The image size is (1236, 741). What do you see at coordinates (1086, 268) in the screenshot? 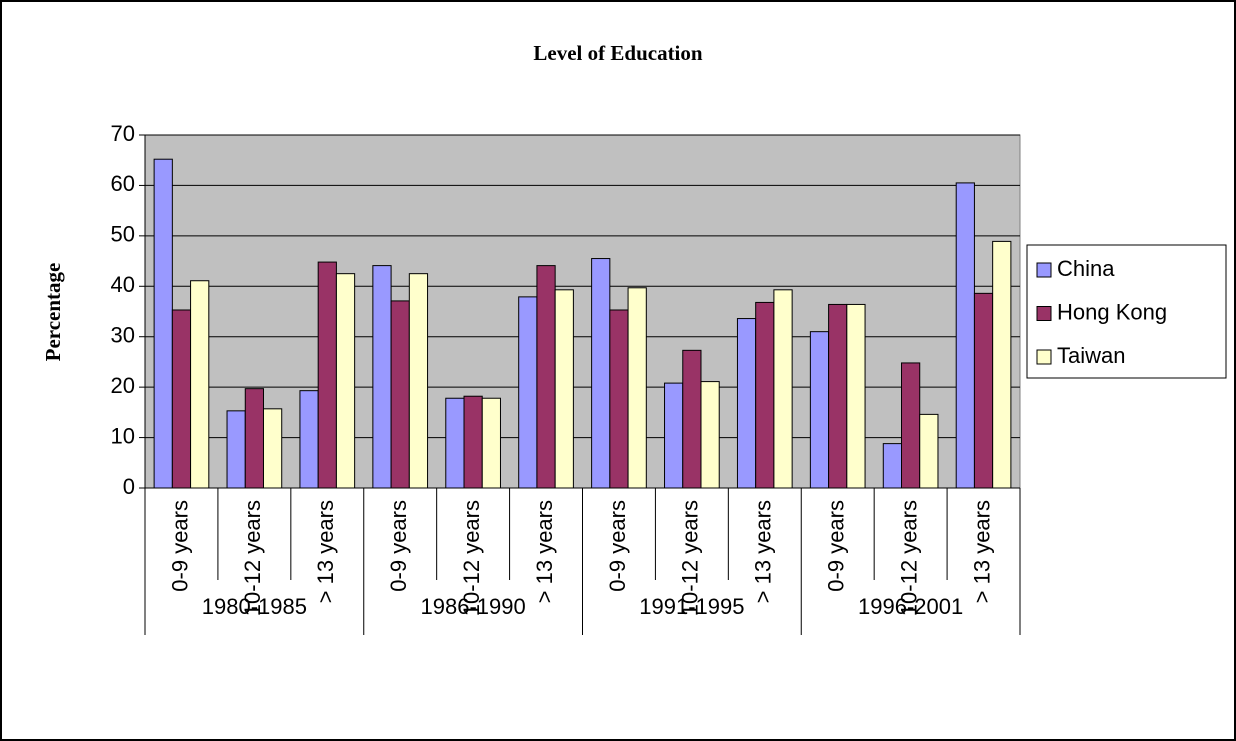
I see `legend-label: China` at bounding box center [1086, 268].